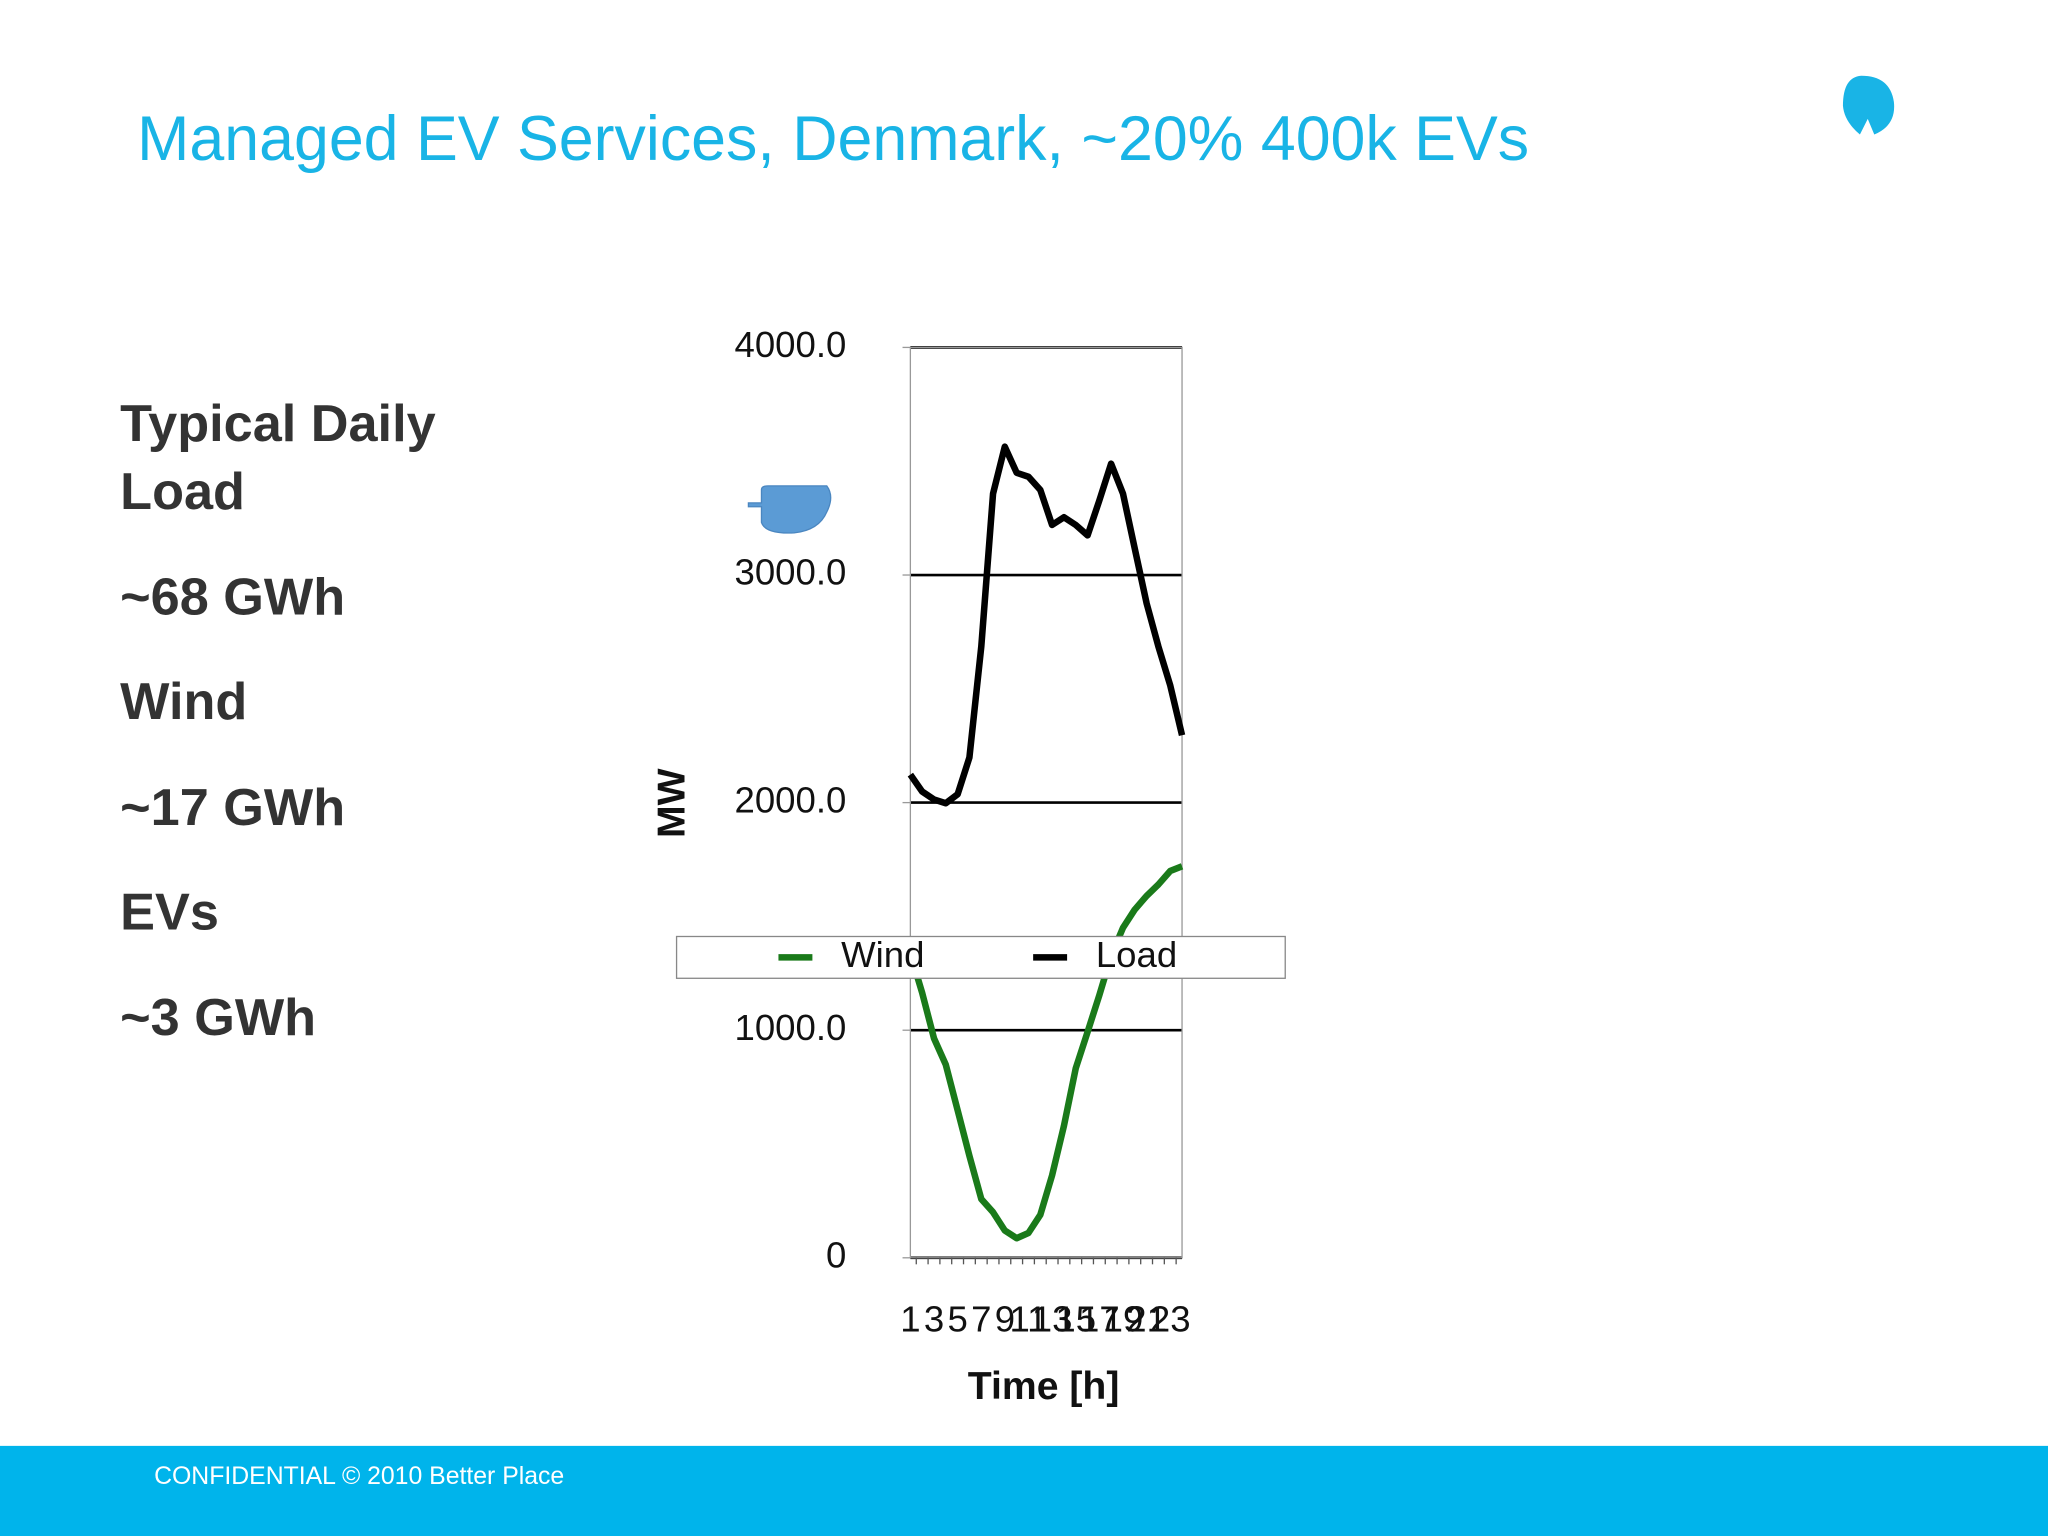 The height and width of the screenshot is (1536, 2048). Describe the element at coordinates (1075, 1318) in the screenshot. I see `x-tick-label: 15` at that location.